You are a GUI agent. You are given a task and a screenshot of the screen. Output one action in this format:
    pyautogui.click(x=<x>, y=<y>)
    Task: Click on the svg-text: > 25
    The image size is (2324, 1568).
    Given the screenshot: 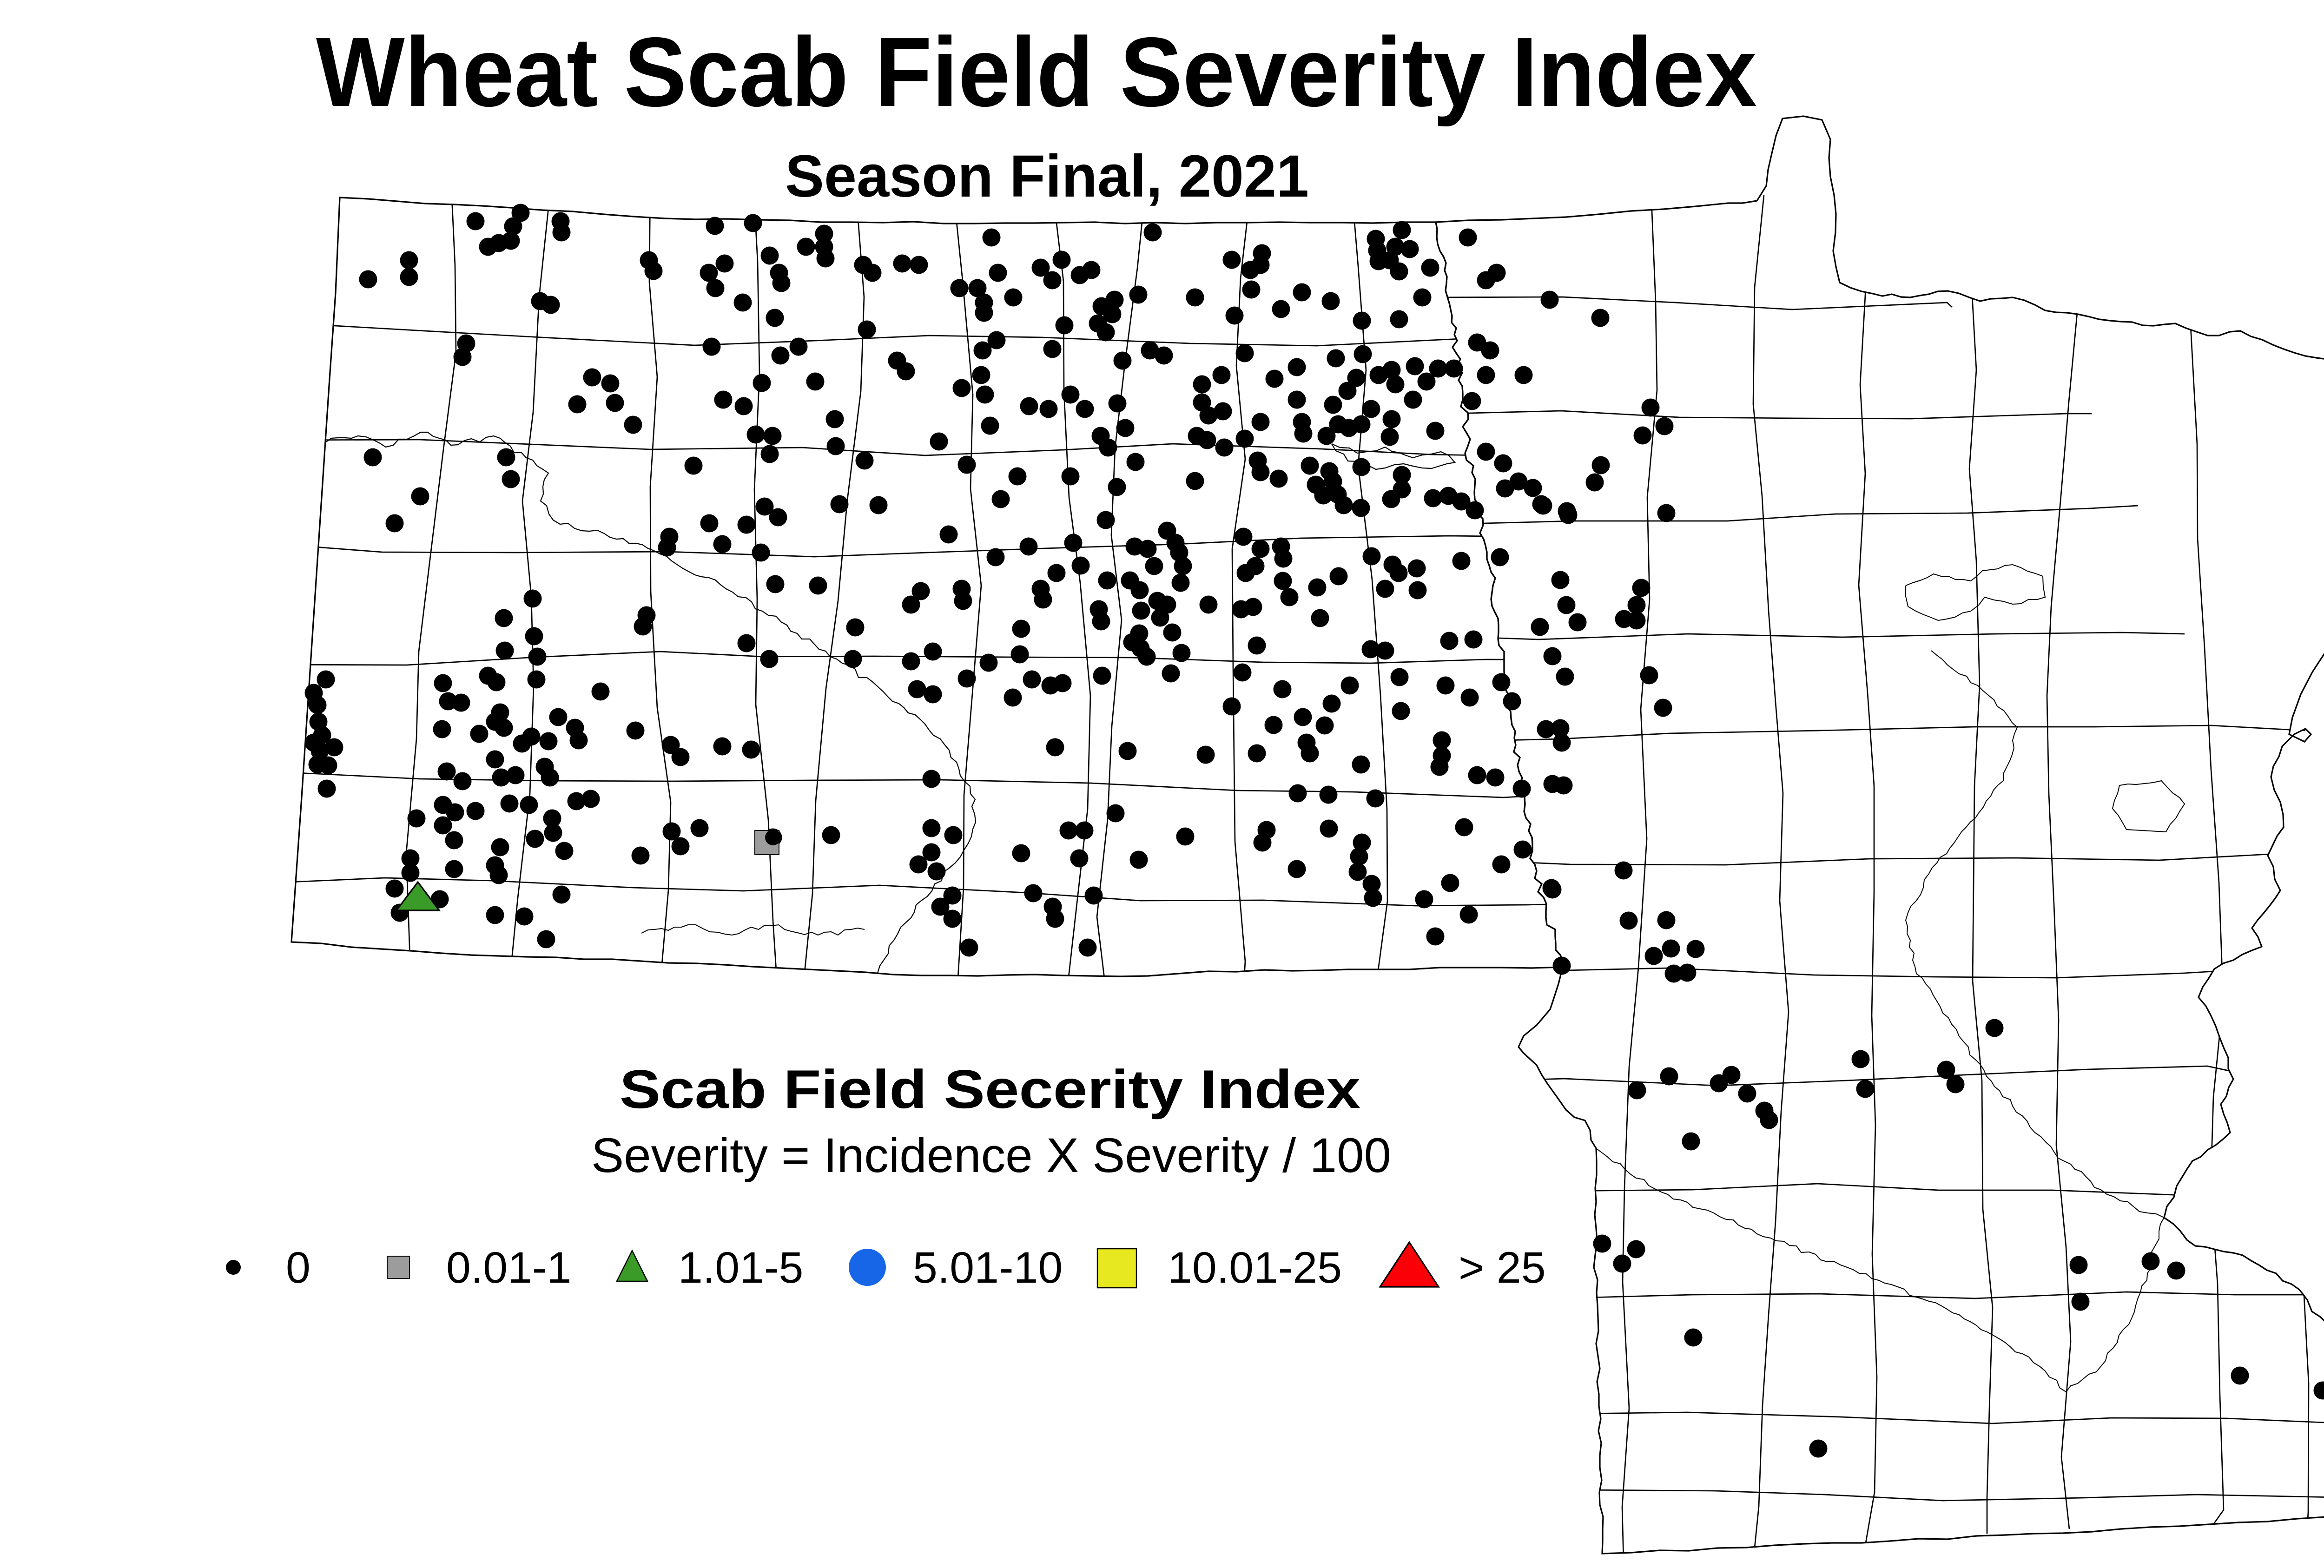 What is the action you would take?
    pyautogui.click(x=1502, y=1268)
    